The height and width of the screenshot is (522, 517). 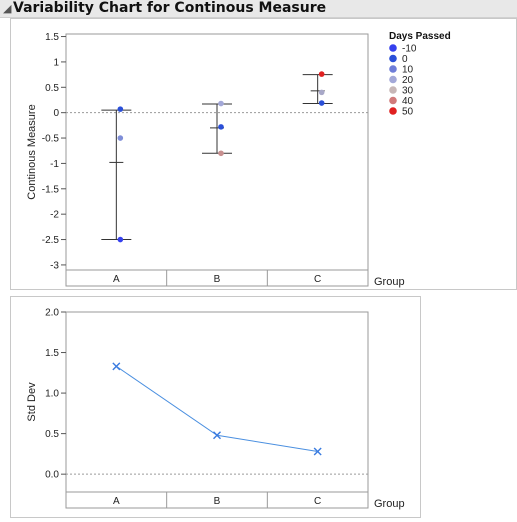 I want to click on disclosure-triangle-icon: ◢, so click(x=7, y=8).